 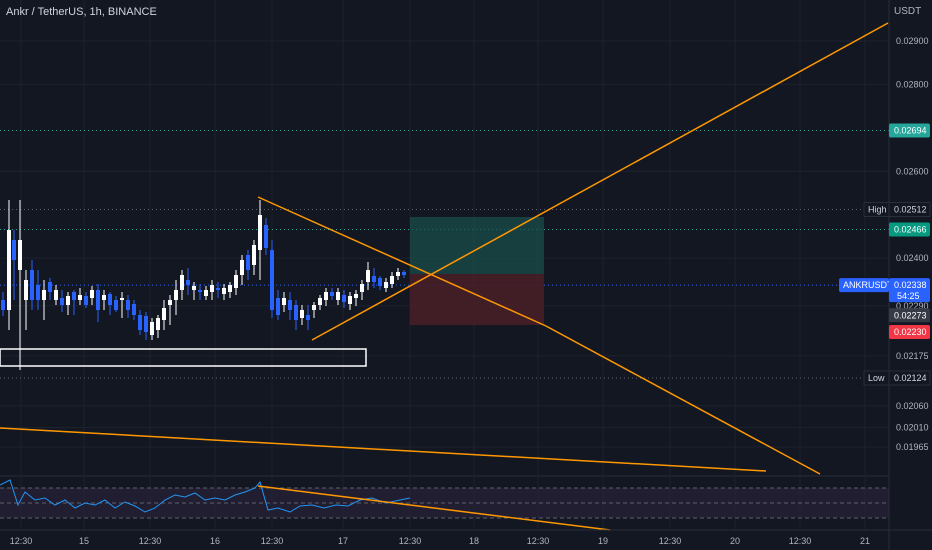 What do you see at coordinates (81, 12) in the screenshot?
I see `chart-title: Ankr / TetherUS, 1h, BINANCE` at bounding box center [81, 12].